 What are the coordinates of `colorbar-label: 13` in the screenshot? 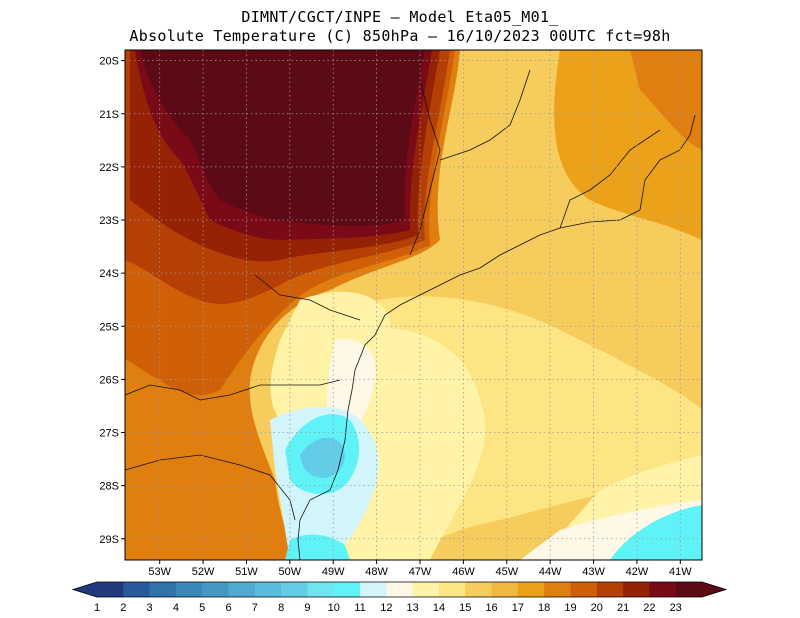 It's located at (413, 608).